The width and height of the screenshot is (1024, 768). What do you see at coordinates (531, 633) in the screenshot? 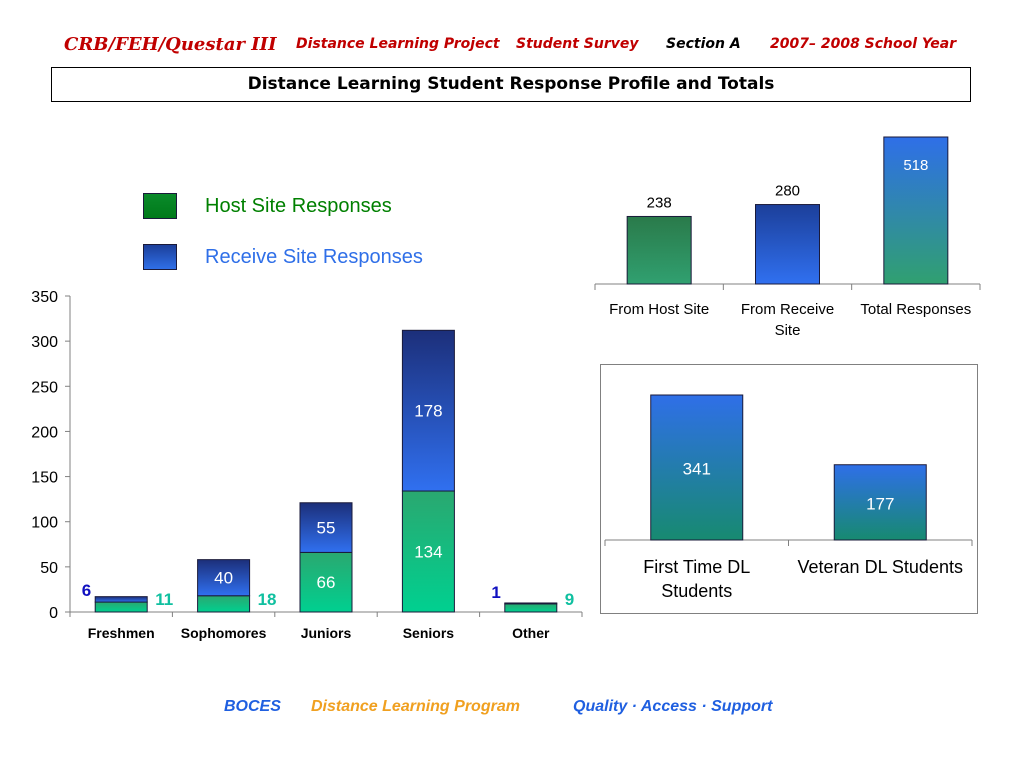
I see `x-tick-label: Other` at bounding box center [531, 633].